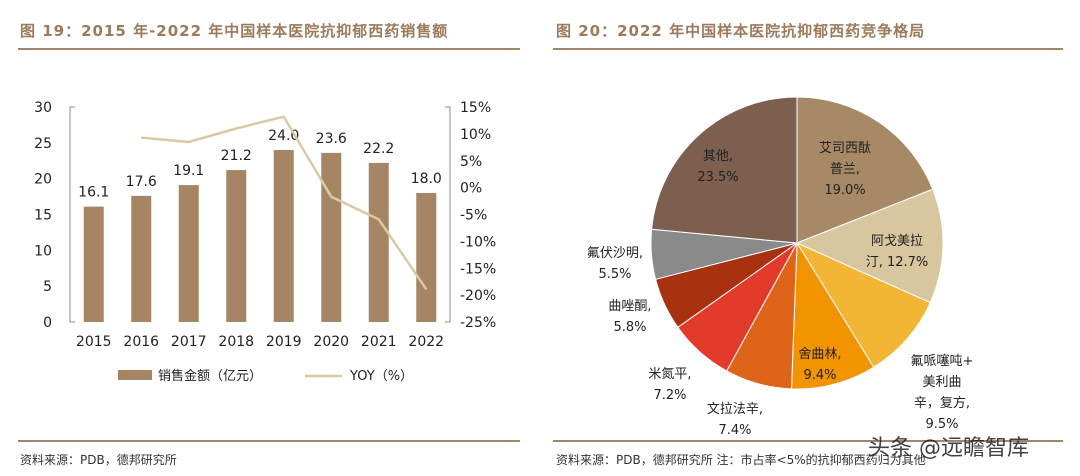 This screenshot has width=1080, height=476. I want to click on pie-label-line: 汀, 12.7%, so click(897, 262).